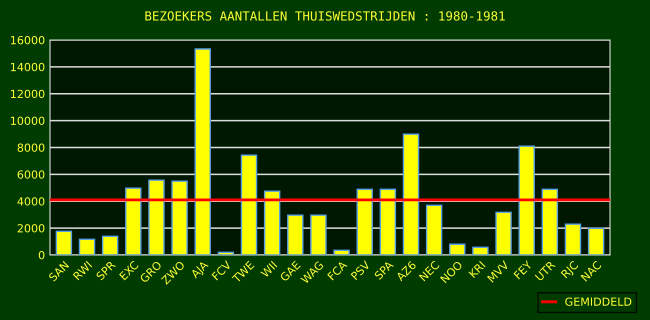 The height and width of the screenshot is (320, 650). Describe the element at coordinates (384, 270) in the screenshot. I see `x-tick-label: SPA` at that location.